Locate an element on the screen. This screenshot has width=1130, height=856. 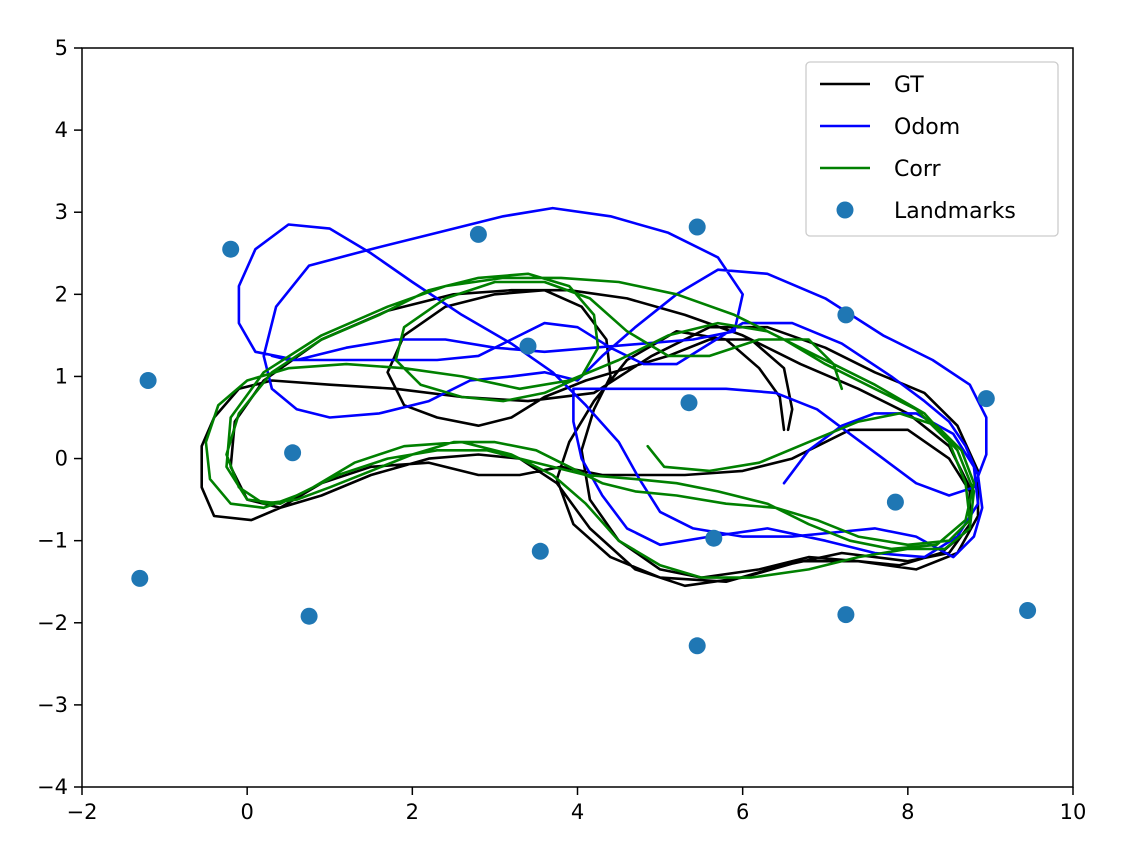
x-tick-label: 10 is located at coordinates (1073, 812).